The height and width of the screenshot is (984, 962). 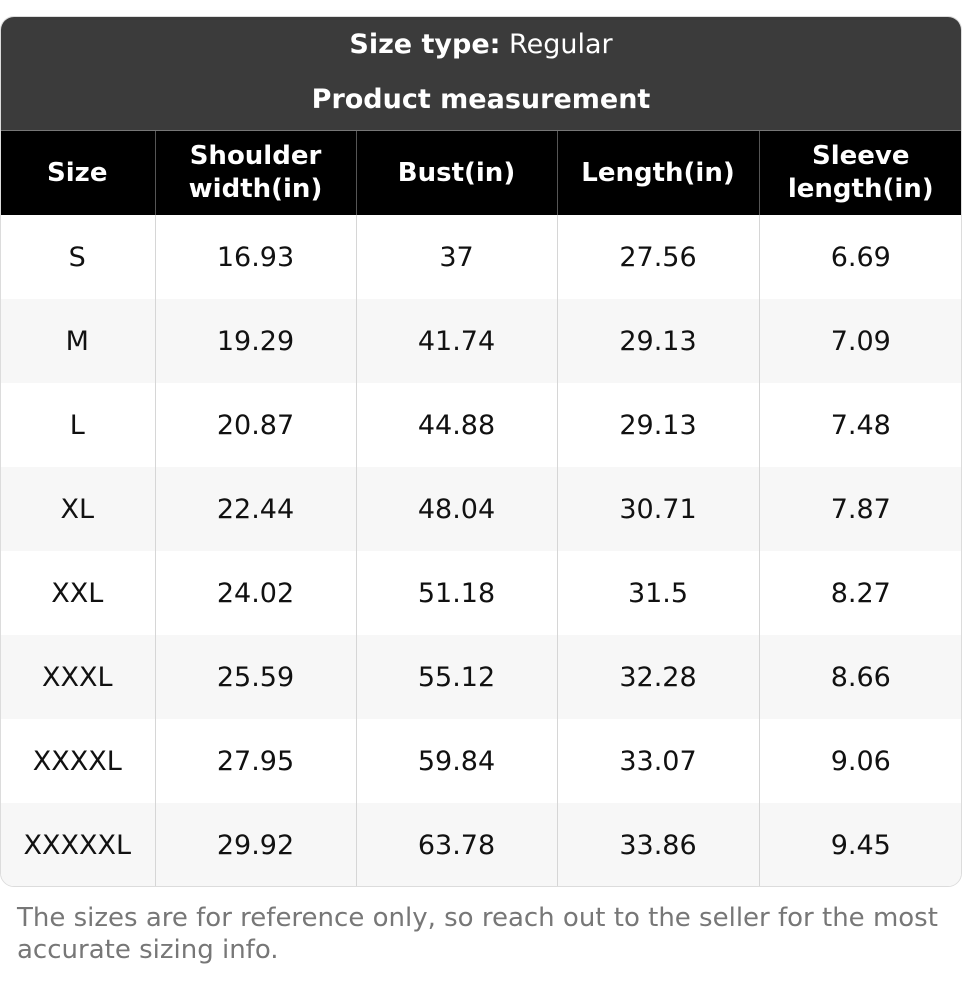 I want to click on measurement-cell: 41.74, so click(x=456, y=341).